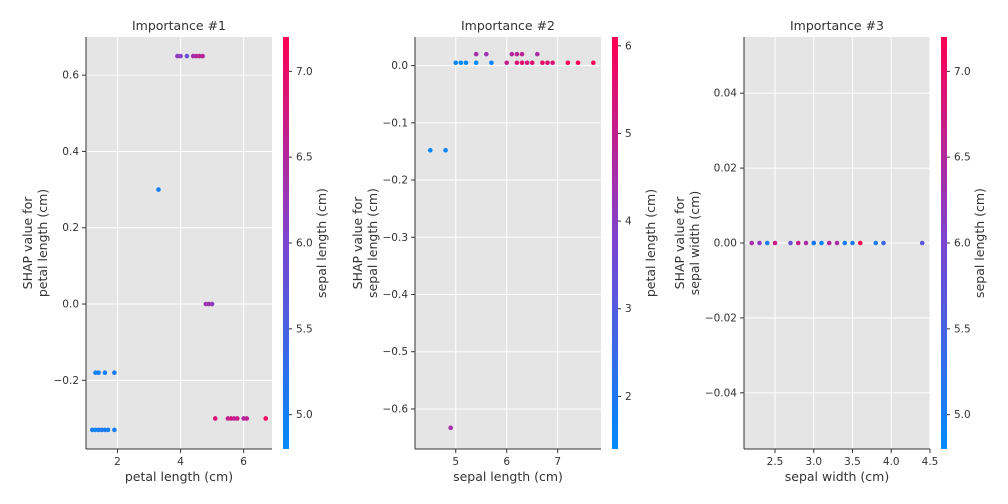 Image resolution: width=1008 pixels, height=504 pixels. I want to click on x-tick-label: 4.5, so click(930, 462).